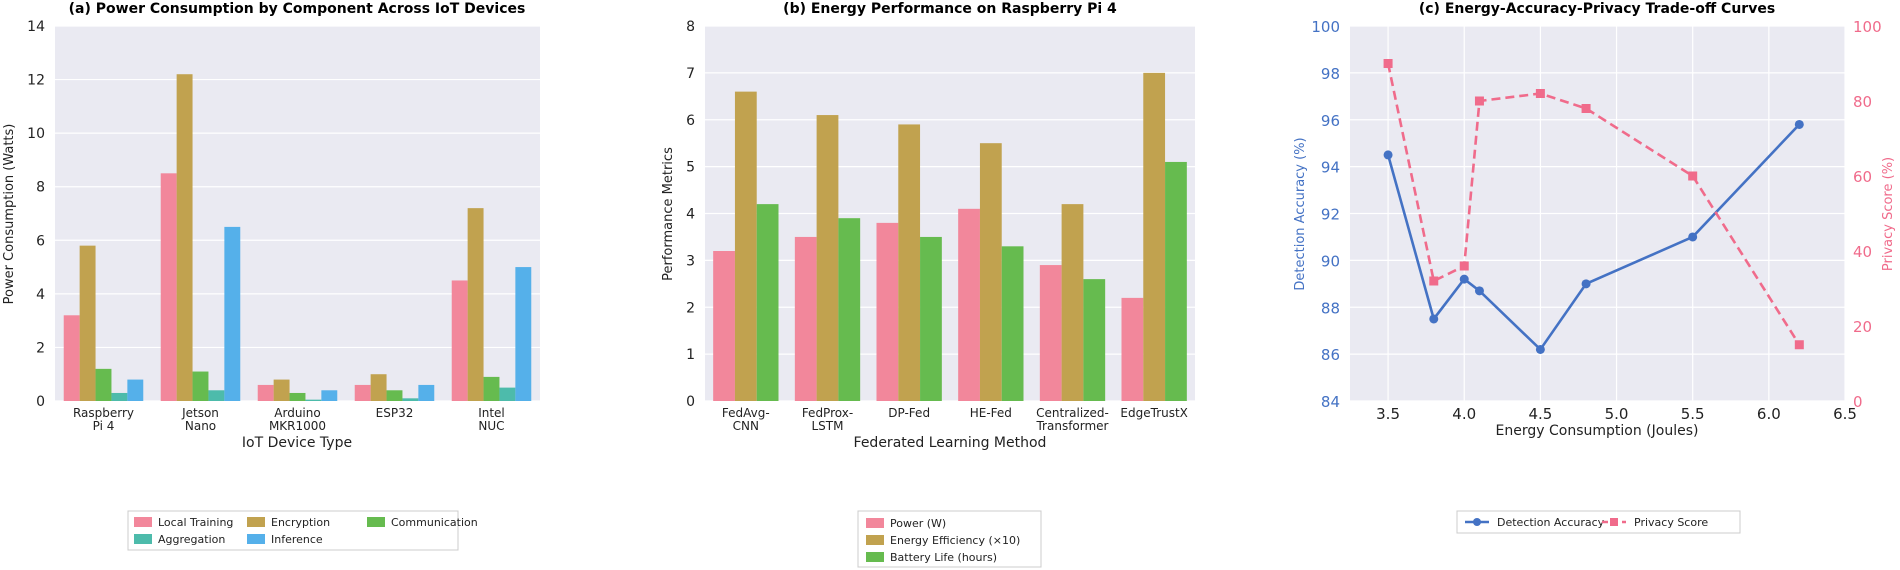  Describe the element at coordinates (195, 522) in the screenshot. I see `legend-label: Local Training` at that location.